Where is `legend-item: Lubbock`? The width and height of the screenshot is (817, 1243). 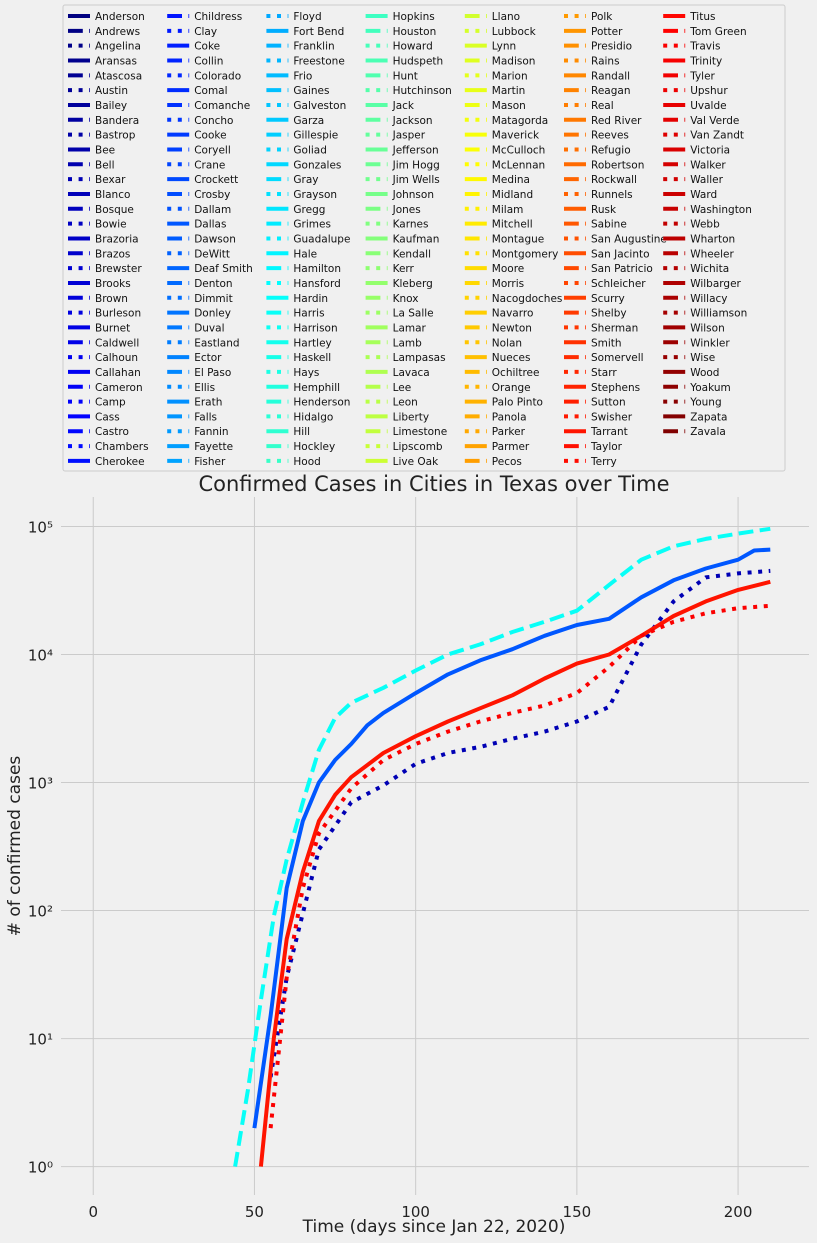 legend-item: Lubbock is located at coordinates (500, 32).